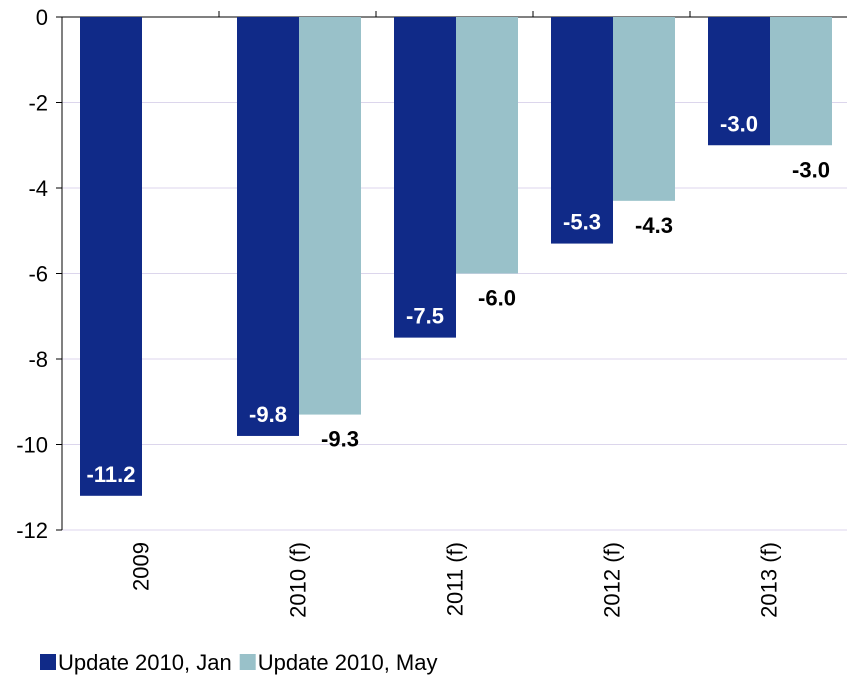 This screenshot has width=847, height=681. What do you see at coordinates (425, 316) in the screenshot?
I see `value-label: -7.5` at bounding box center [425, 316].